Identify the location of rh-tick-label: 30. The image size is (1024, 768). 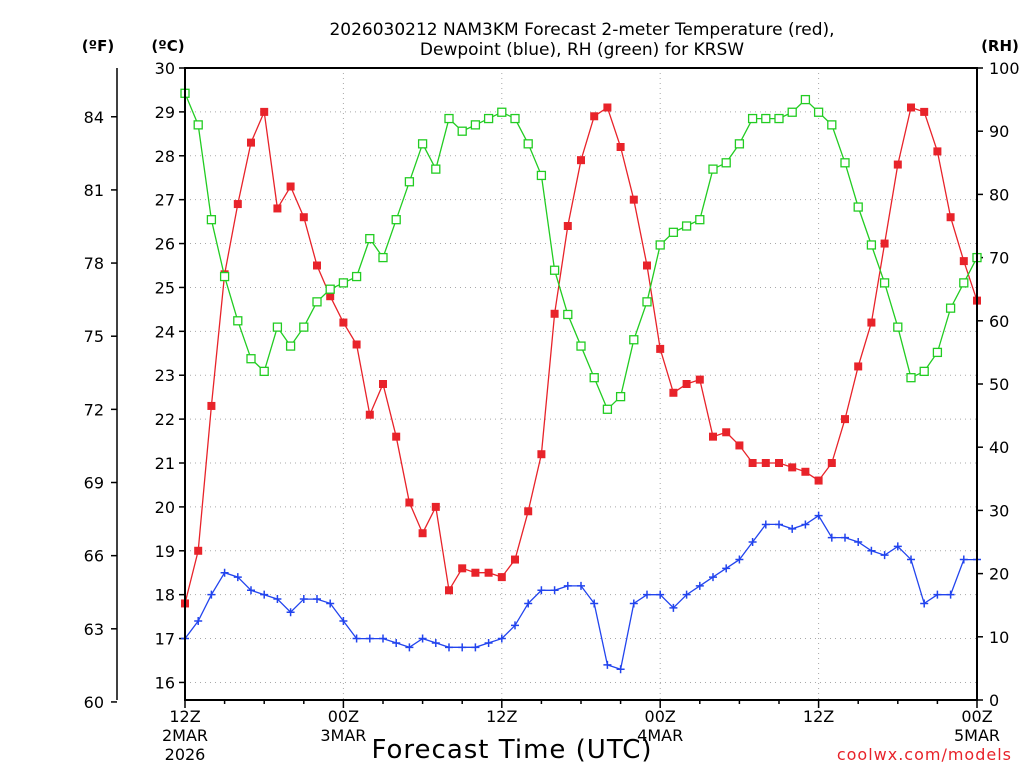
(999, 510).